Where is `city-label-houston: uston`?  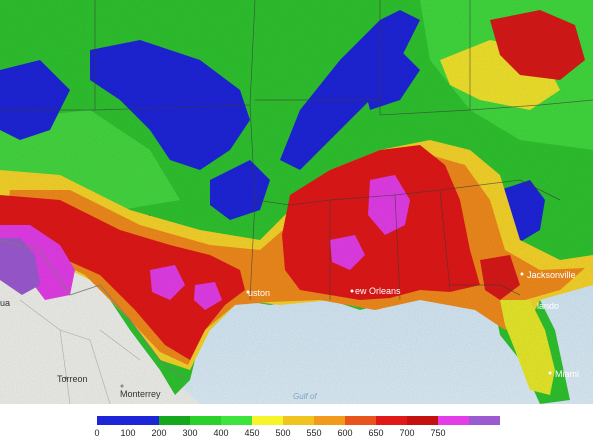 city-label-houston: uston is located at coordinates (259, 293).